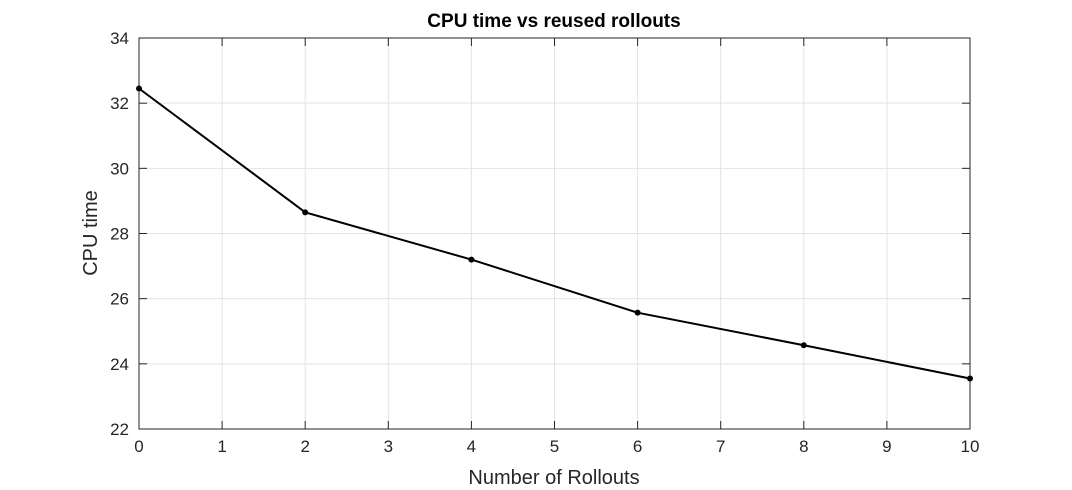  I want to click on x-tick-label: 4, so click(471, 446).